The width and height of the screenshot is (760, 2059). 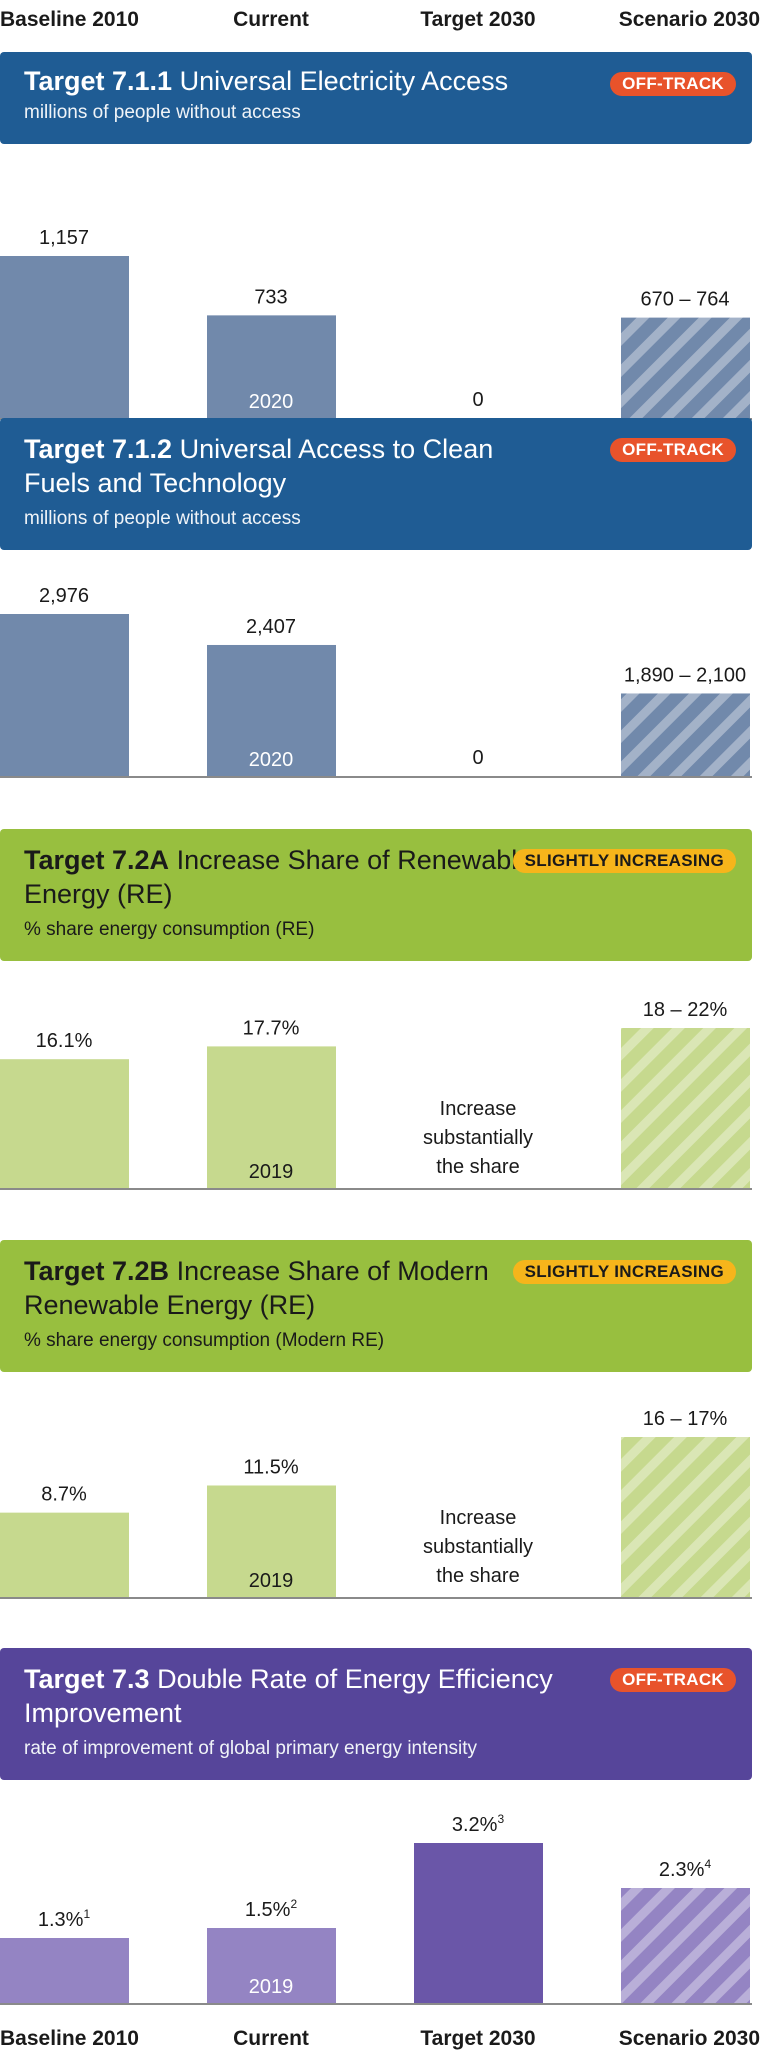 What do you see at coordinates (270, 297) in the screenshot?
I see `value-label: 733` at bounding box center [270, 297].